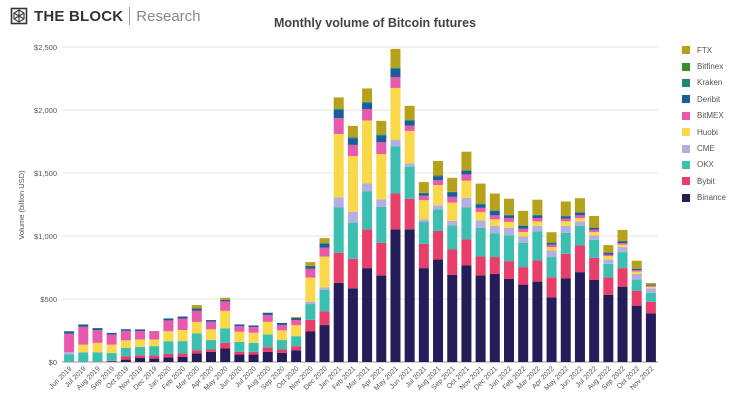 The width and height of the screenshot is (750, 408). What do you see at coordinates (19, 16) in the screenshot?
I see `cube-logo-icon` at bounding box center [19, 16].